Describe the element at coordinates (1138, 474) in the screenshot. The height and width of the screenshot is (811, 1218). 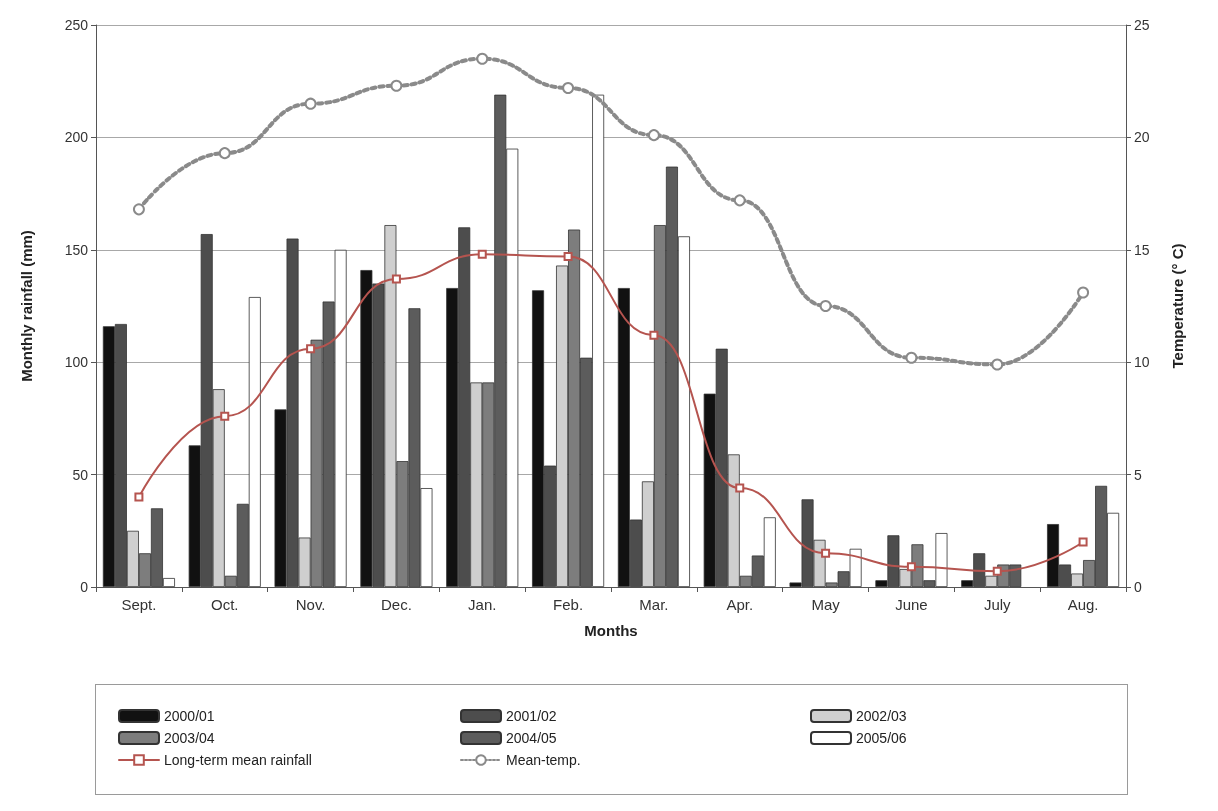
I see `y2-tick-label: 5` at that location.